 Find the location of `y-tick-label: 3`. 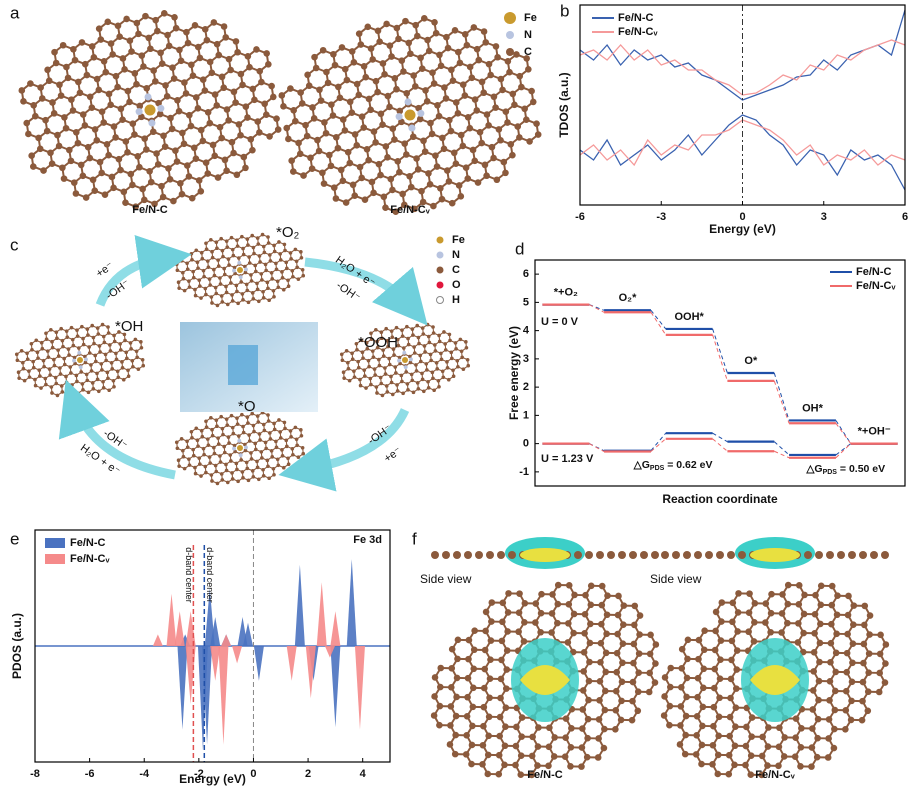

y-tick-label: 3 is located at coordinates (526, 359).